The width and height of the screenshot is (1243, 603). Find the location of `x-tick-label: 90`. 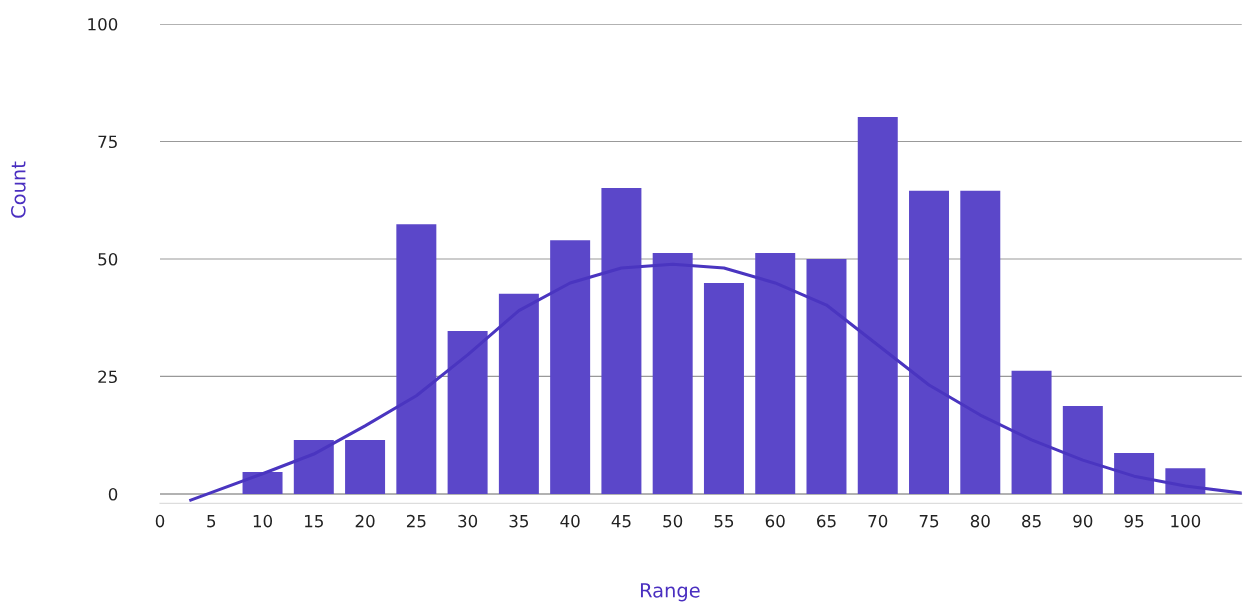

x-tick-label: 90 is located at coordinates (1083, 521).